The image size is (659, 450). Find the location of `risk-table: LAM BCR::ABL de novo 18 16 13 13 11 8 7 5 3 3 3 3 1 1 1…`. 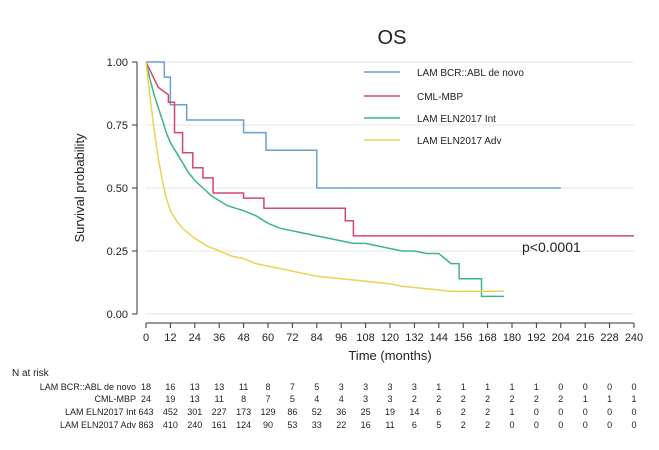

risk-table: LAM BCR::ABL de novo 18 16 13 13 11 8 7 5 3 3 3 3 1 1 1… is located at coordinates (338, 406).